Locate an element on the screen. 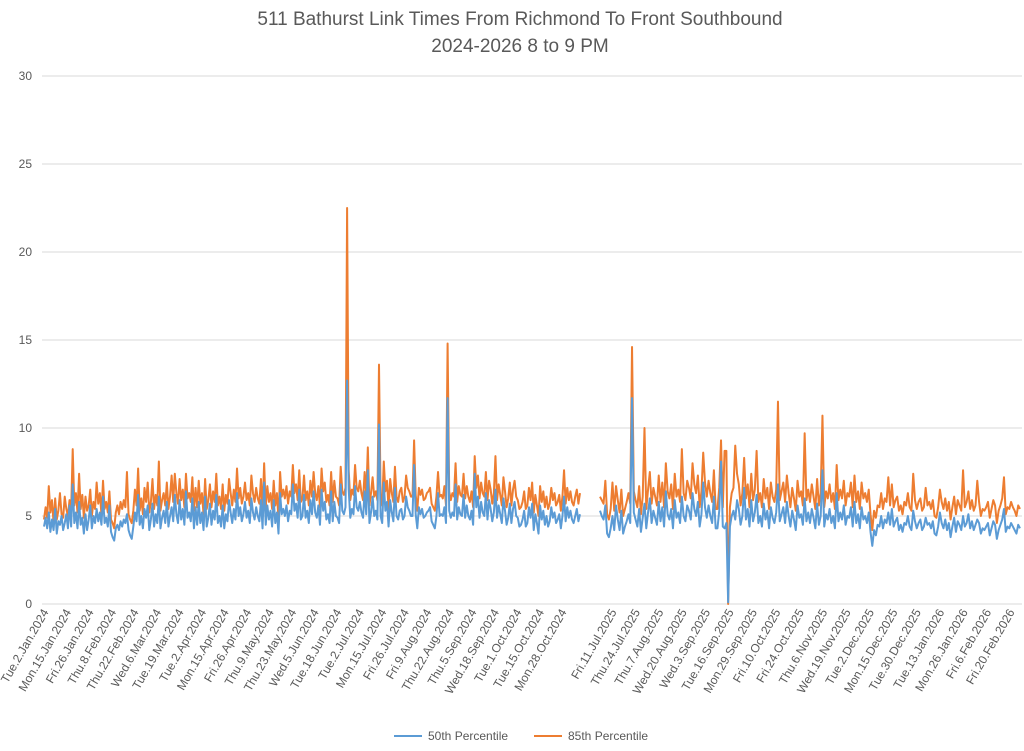 The height and width of the screenshot is (751, 1024). legend-label: 85th Percentile is located at coordinates (608, 736).